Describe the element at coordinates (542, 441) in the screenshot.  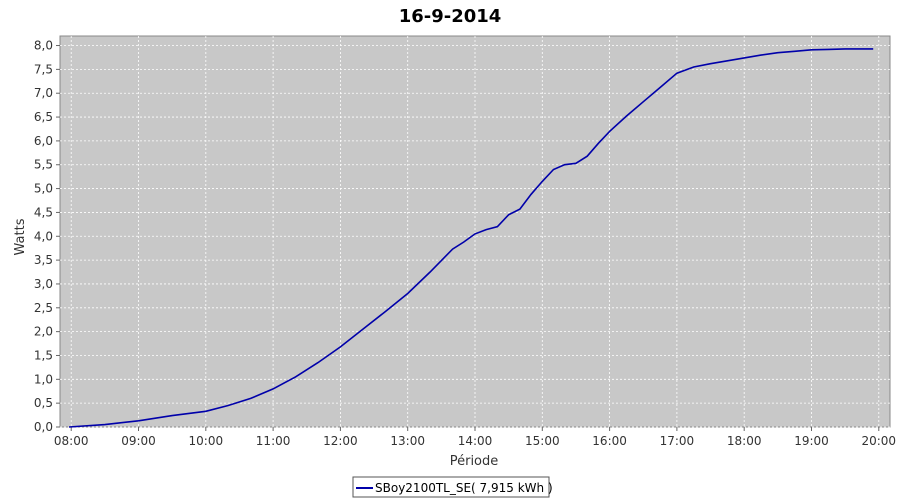
I see `x-tick-label: 15:00` at that location.